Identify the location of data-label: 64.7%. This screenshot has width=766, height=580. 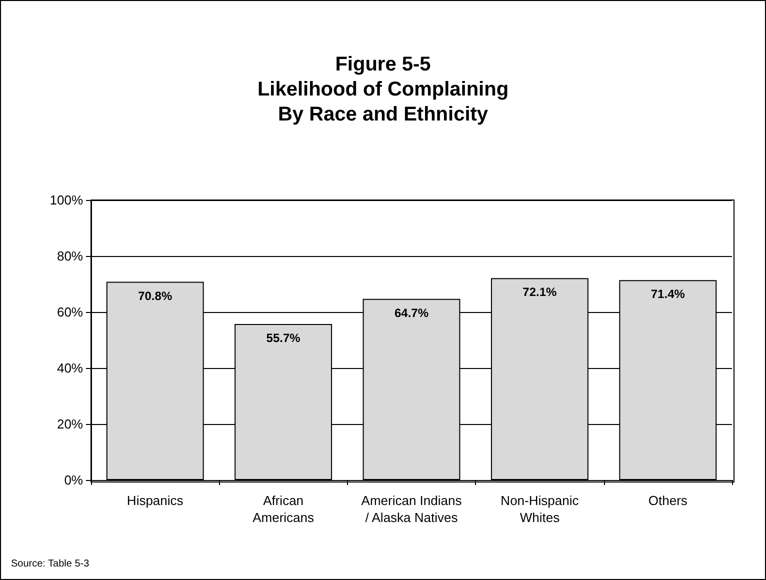
(411, 313).